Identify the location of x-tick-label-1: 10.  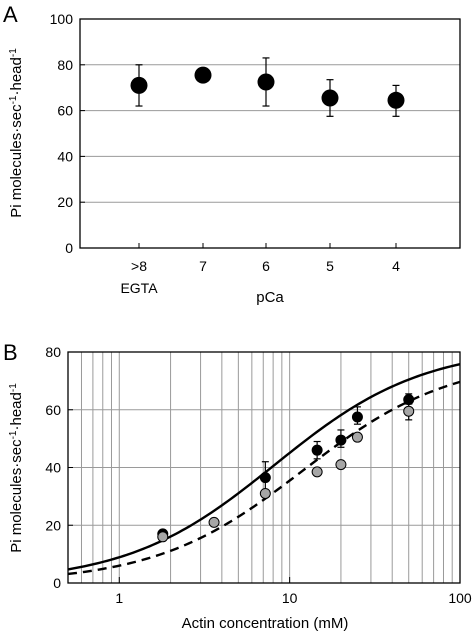
(290, 598).